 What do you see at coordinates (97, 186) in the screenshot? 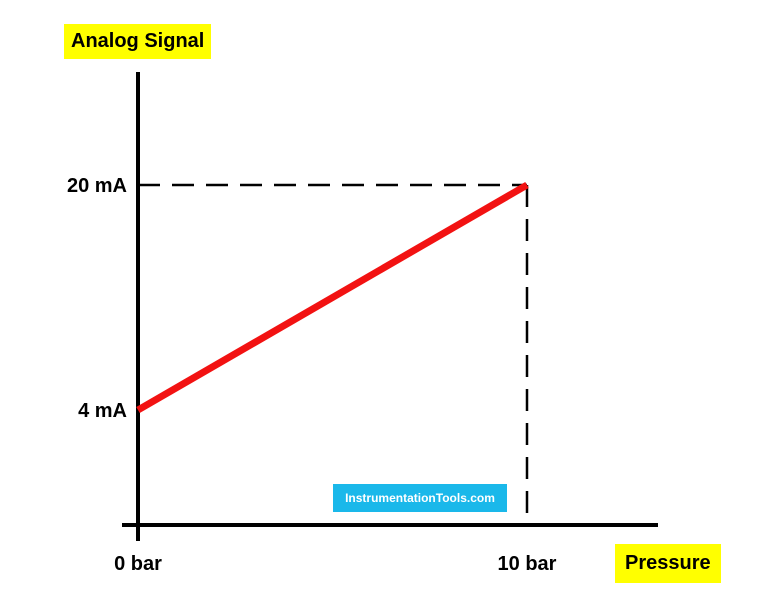
I see `y-tick-label: 20 mA` at bounding box center [97, 186].